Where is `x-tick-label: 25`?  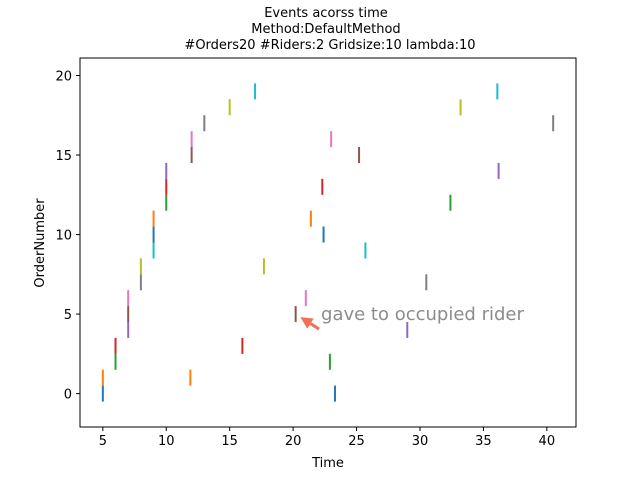 x-tick-label: 25 is located at coordinates (356, 441).